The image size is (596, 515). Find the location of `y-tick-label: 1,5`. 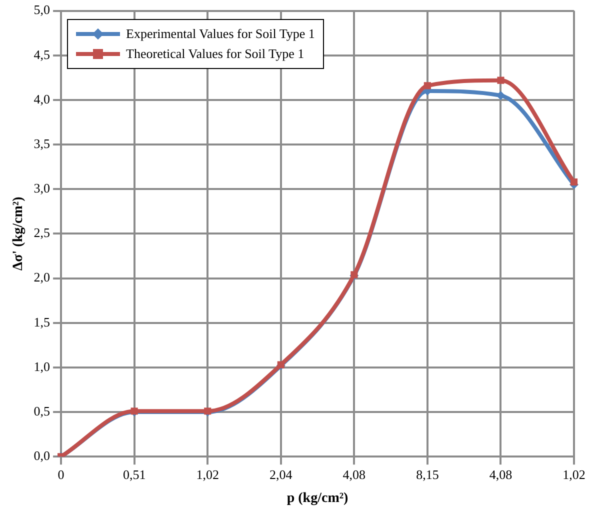

y-tick-label: 1,5 is located at coordinates (42, 322).